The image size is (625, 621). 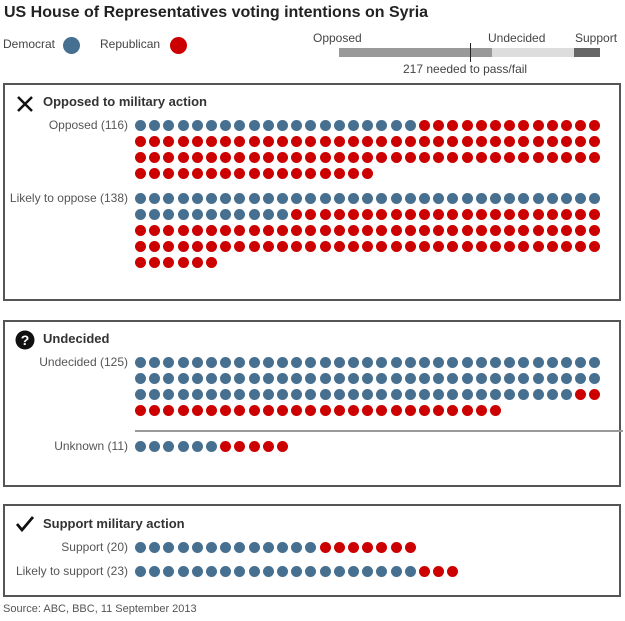 What do you see at coordinates (88, 125) in the screenshot?
I see `group-label: Opposed (116)` at bounding box center [88, 125].